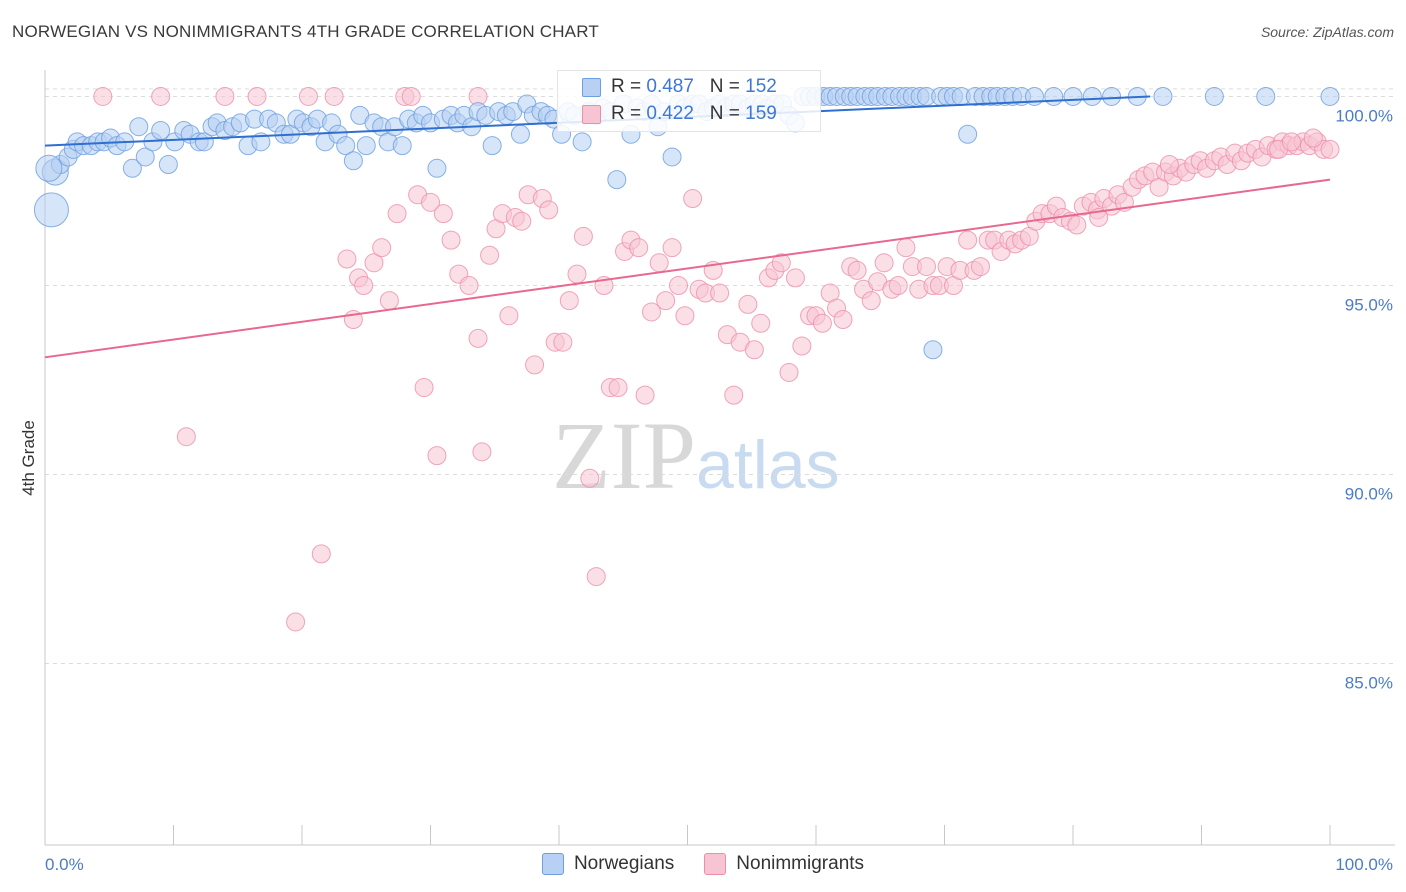 The image size is (1406, 892). What do you see at coordinates (696, 455) in the screenshot?
I see `zipatlas-watermark: ZIPatlas` at bounding box center [696, 455].